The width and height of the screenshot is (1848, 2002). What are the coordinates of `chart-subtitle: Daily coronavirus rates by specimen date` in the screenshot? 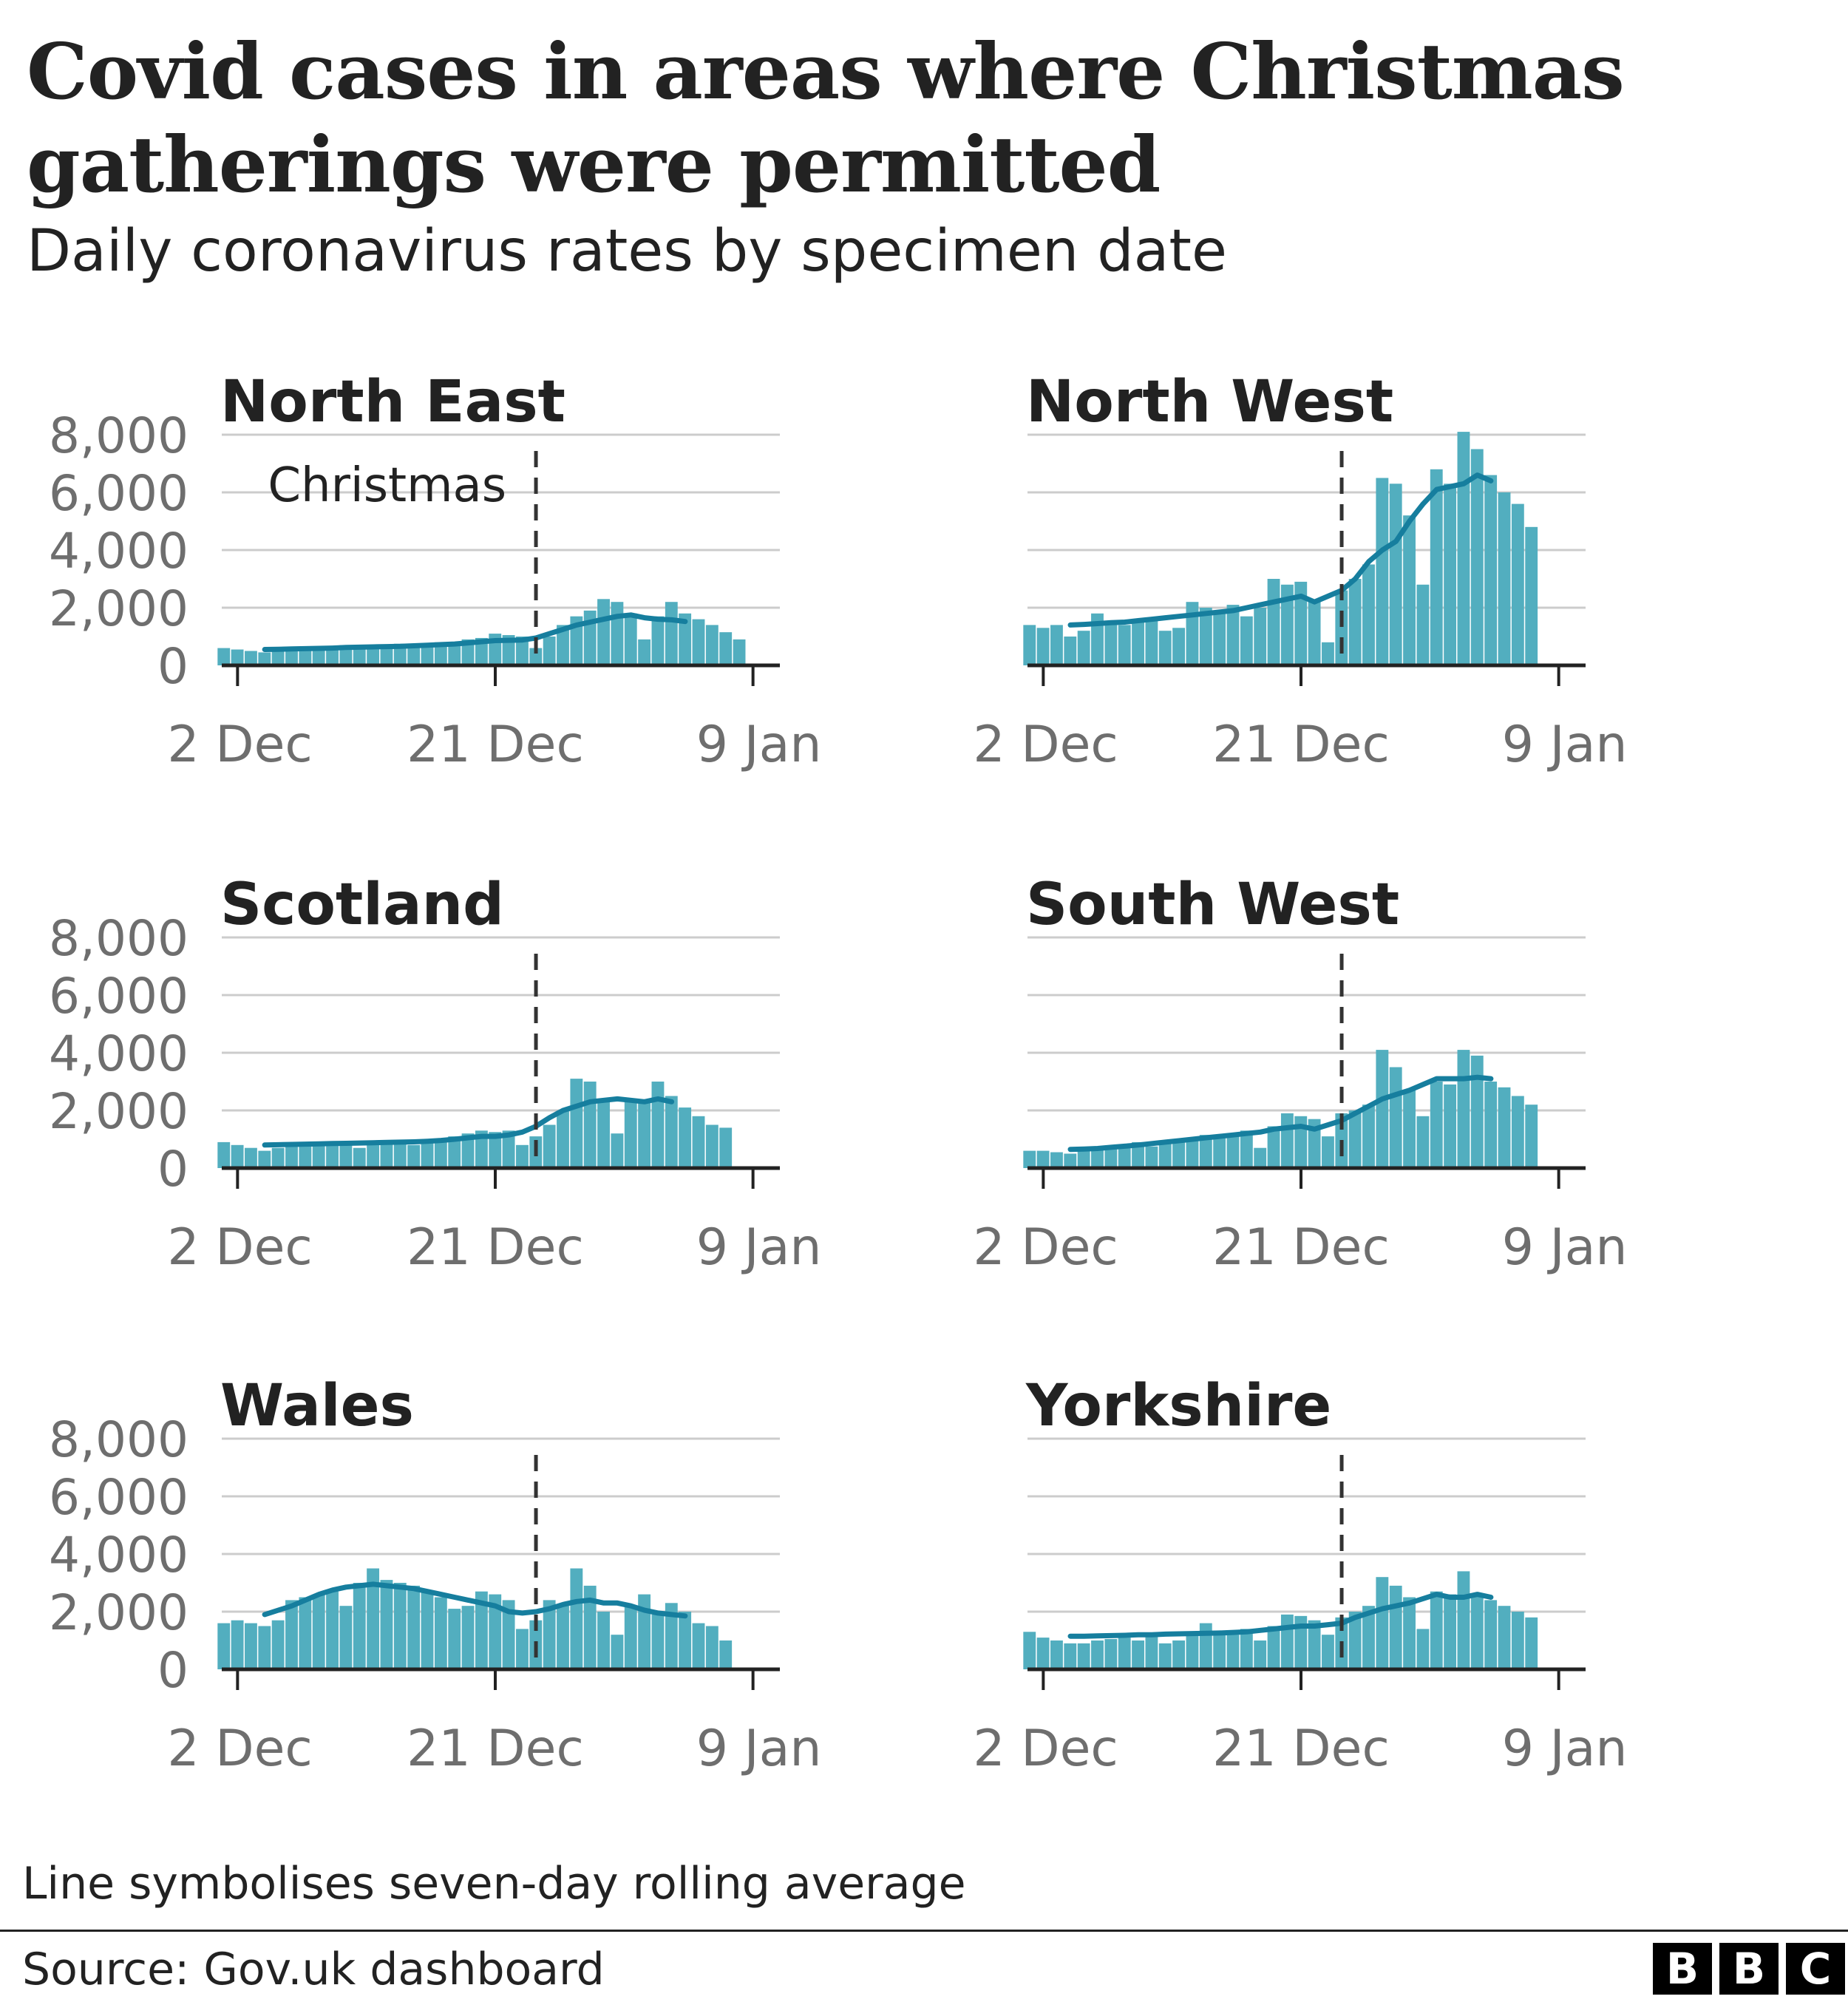 It's located at (627, 251).